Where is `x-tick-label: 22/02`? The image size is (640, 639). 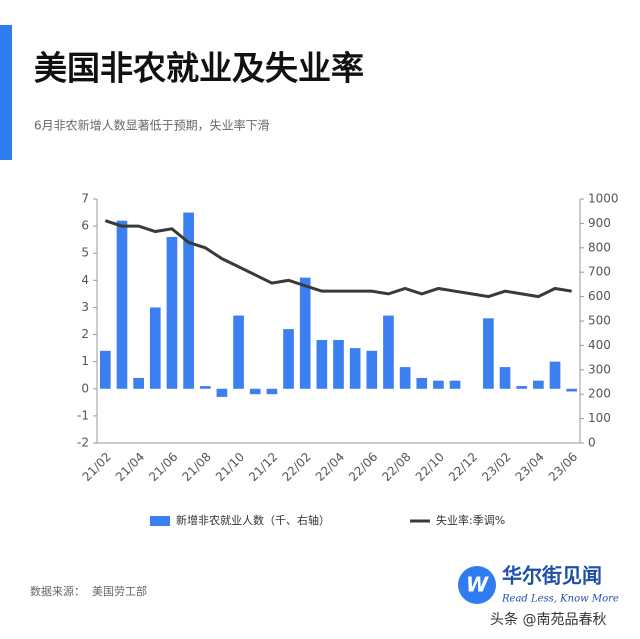 x-tick-label: 22/02 is located at coordinates (296, 467).